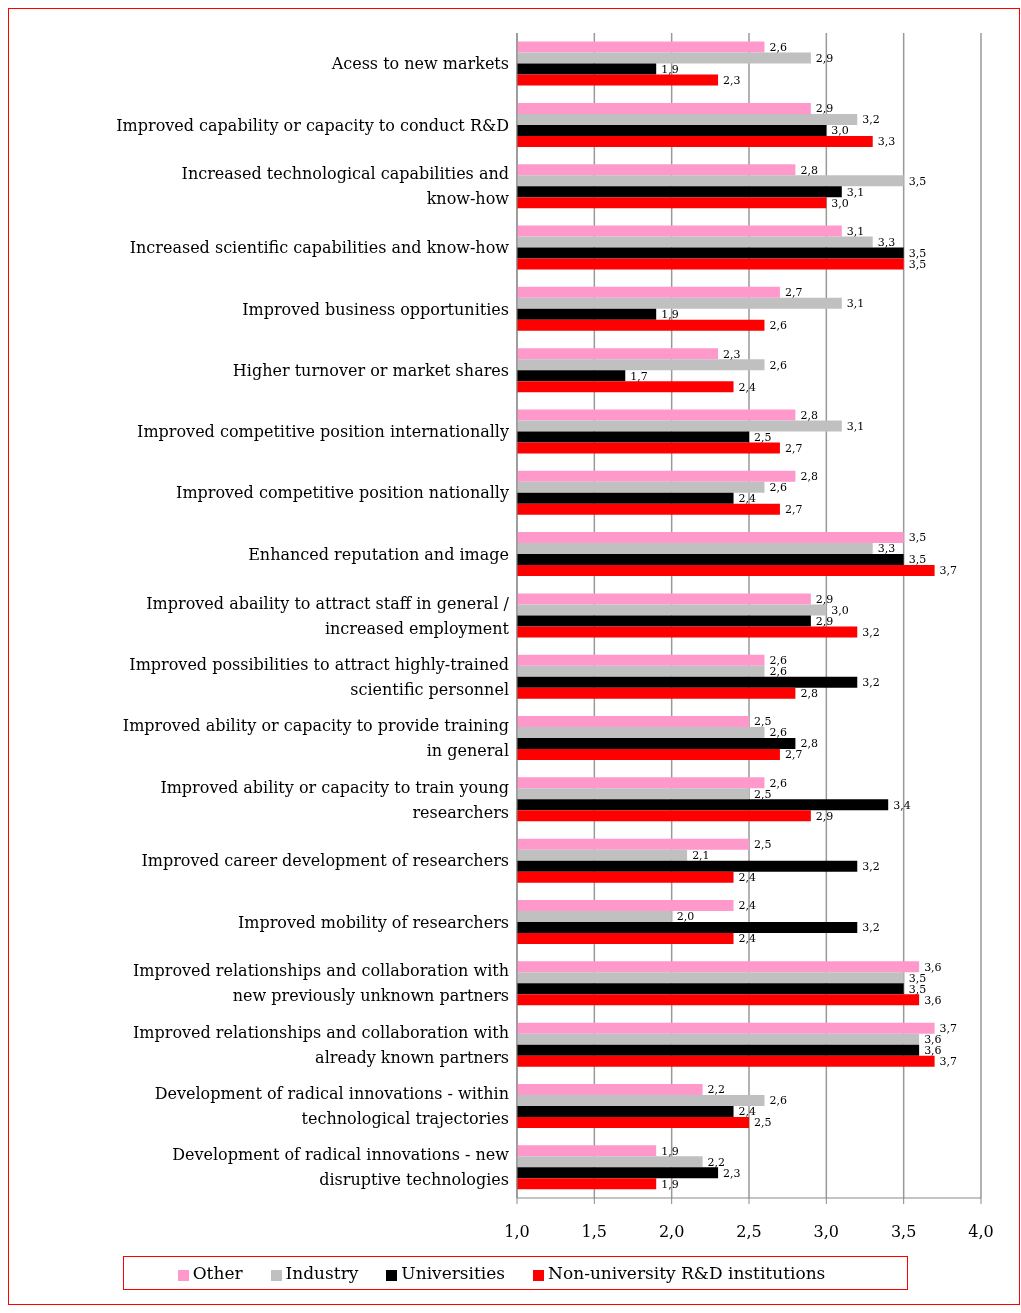 The height and width of the screenshot is (1313, 1021). What do you see at coordinates (315, 738) in the screenshot?
I see `y-tick-label: Improved ability or capacity to provide training in general` at bounding box center [315, 738].